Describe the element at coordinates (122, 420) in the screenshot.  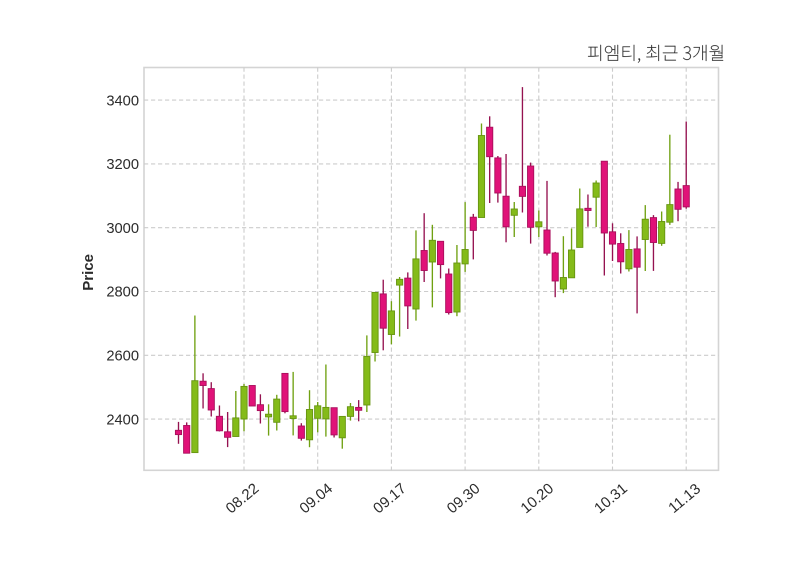
I see `svg-text: 2400` at that location.